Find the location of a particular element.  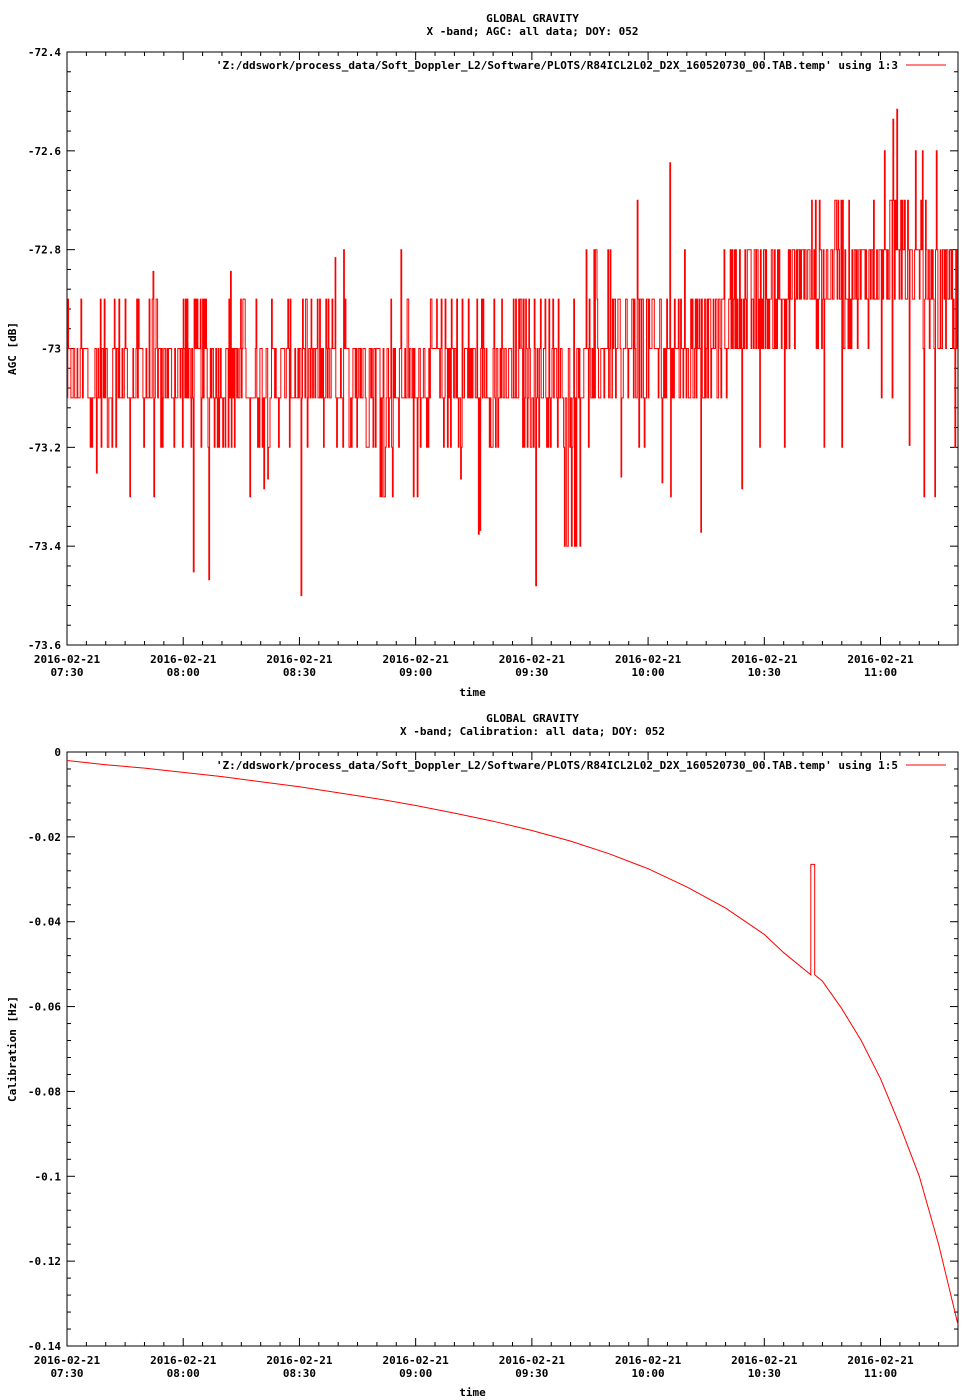

chart-subtitle: X -band; AGC: all data; DOY: 052 is located at coordinates (533, 31).